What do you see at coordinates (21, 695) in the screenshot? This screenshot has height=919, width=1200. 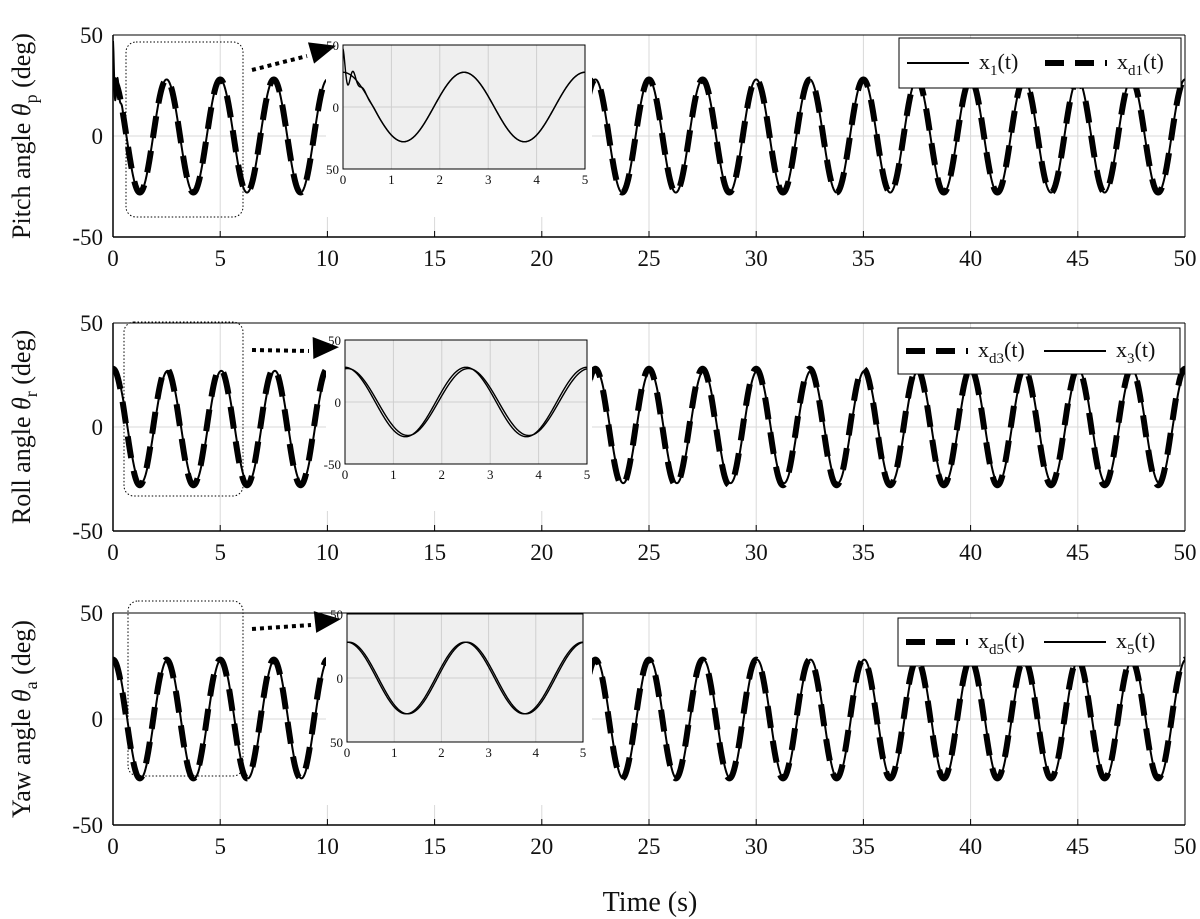 I see `y-label-symbol: θ` at bounding box center [21, 695].